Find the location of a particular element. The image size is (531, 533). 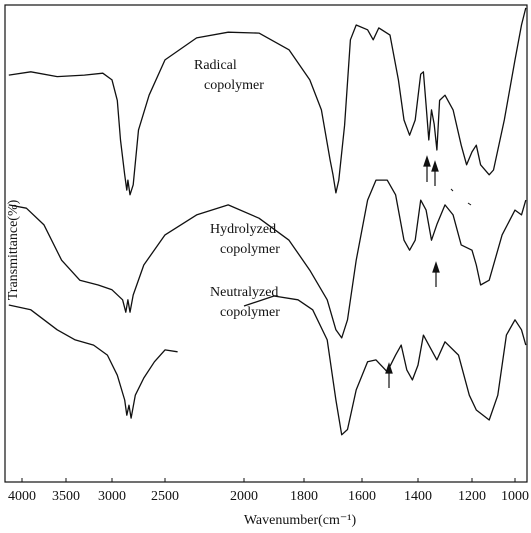

x-tick-label: 1800 is located at coordinates (304, 496).